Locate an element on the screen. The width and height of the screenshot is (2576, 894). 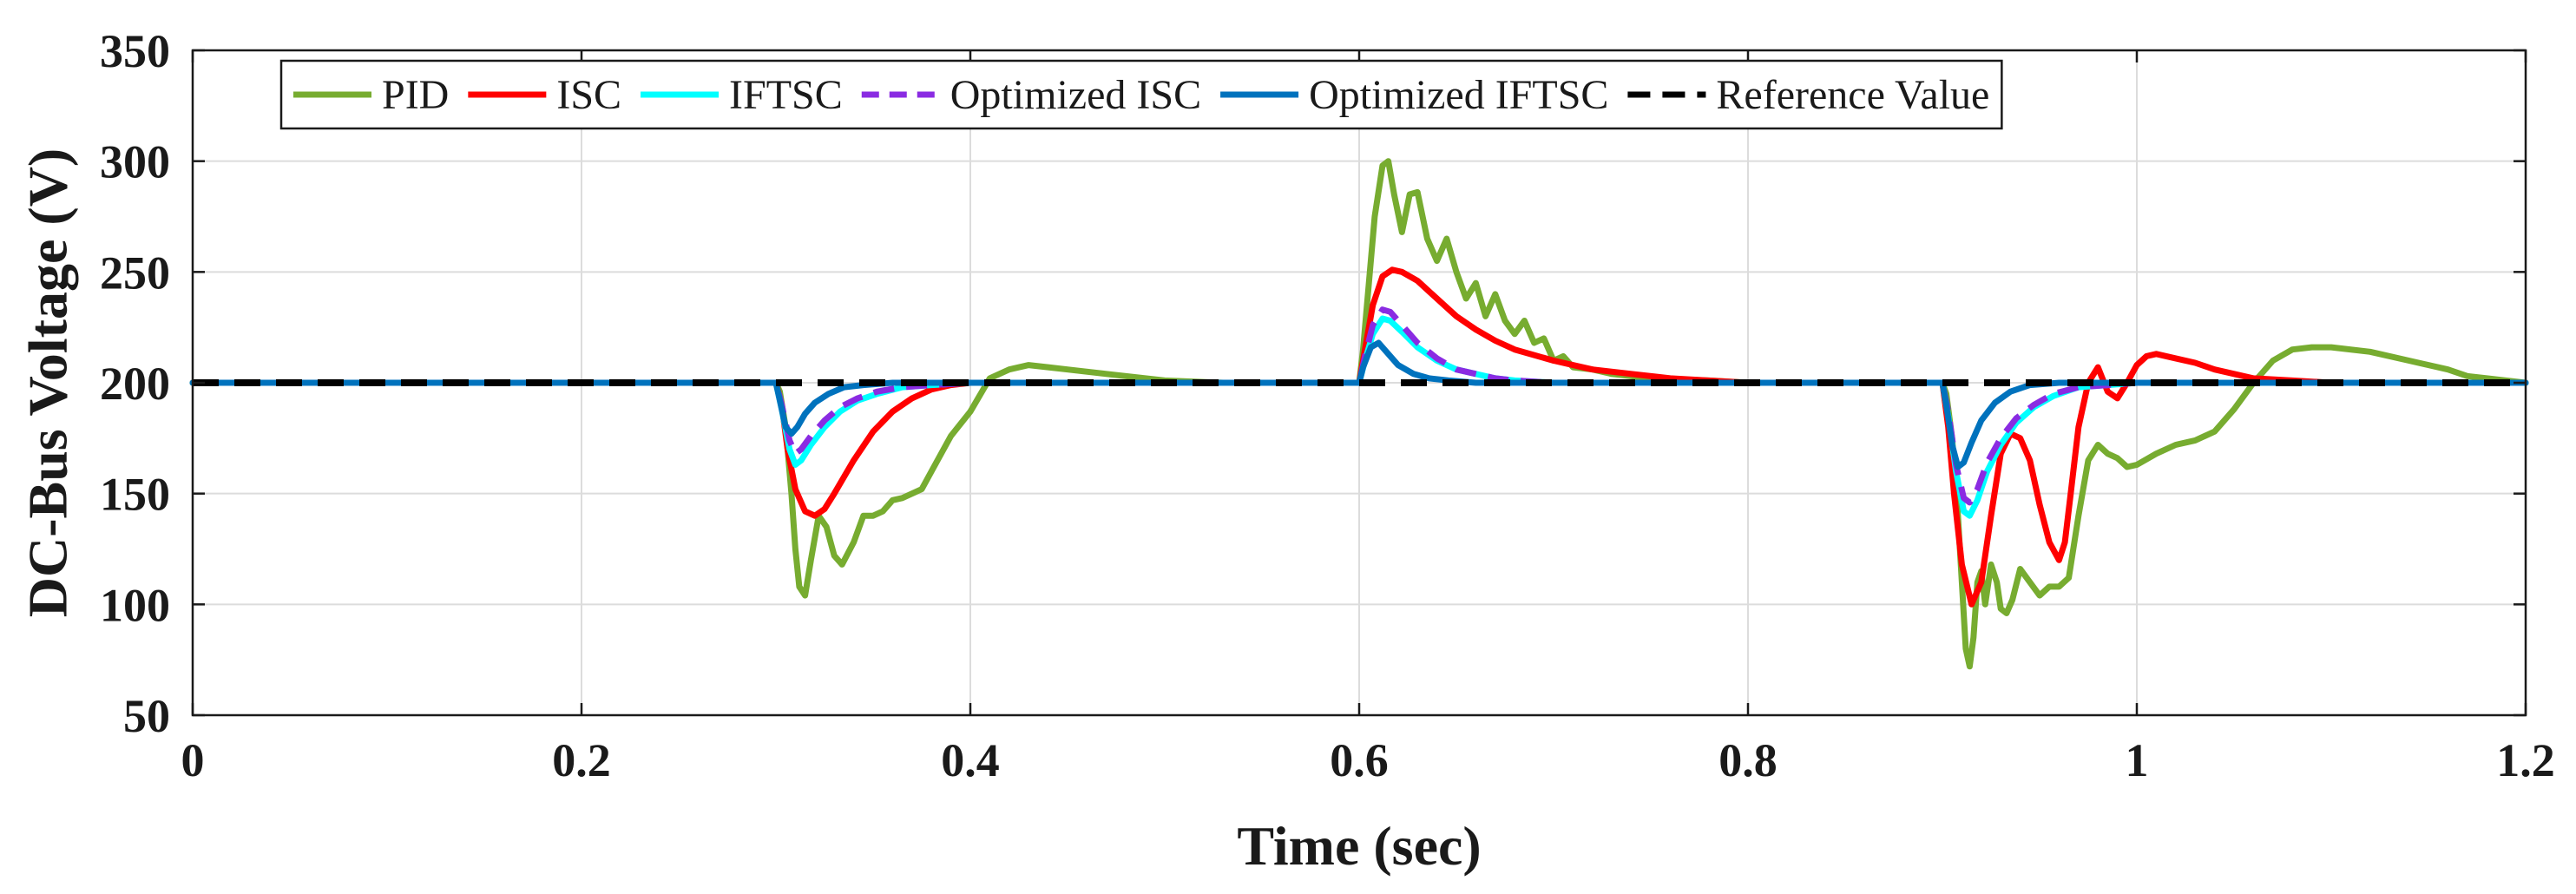
x-axis-label: Time (sec) is located at coordinates (1359, 846).